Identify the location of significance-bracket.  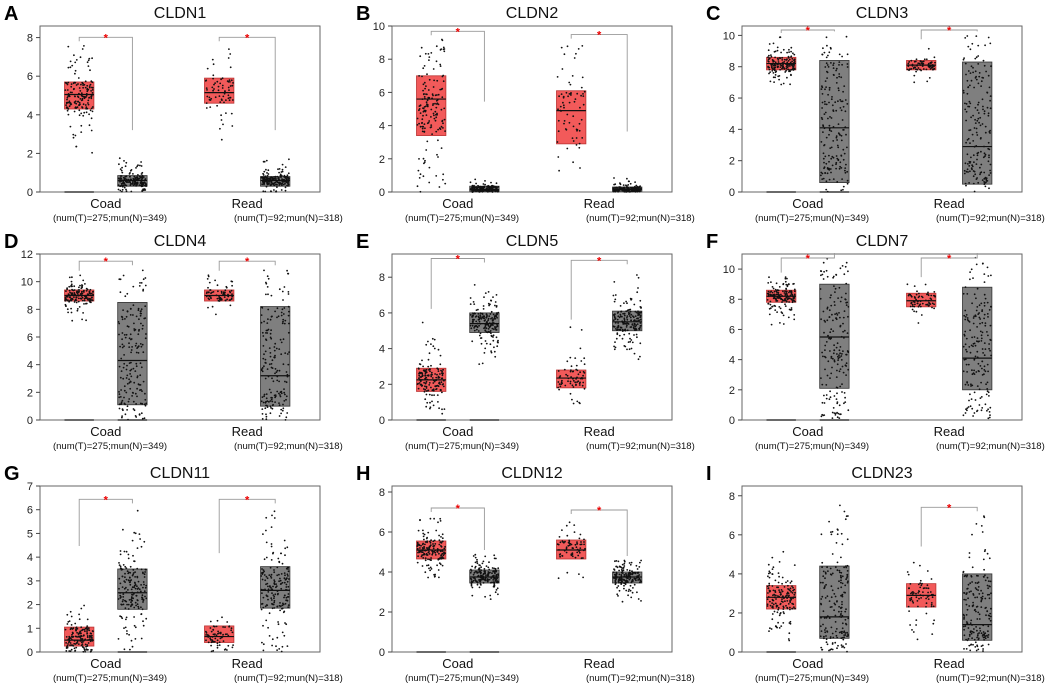
(457, 283).